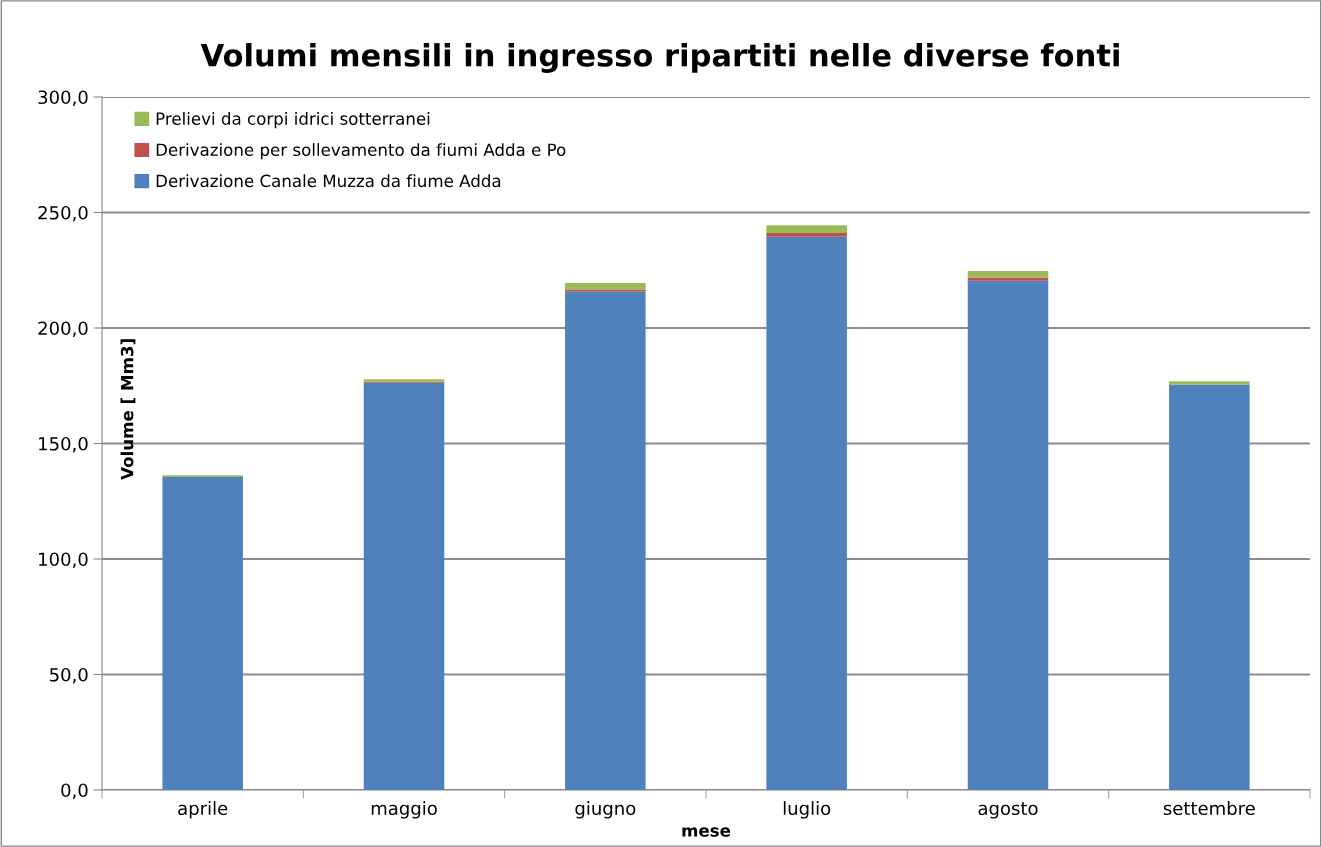 The image size is (1322, 847). I want to click on y-tick-label: 0,0, so click(74, 791).